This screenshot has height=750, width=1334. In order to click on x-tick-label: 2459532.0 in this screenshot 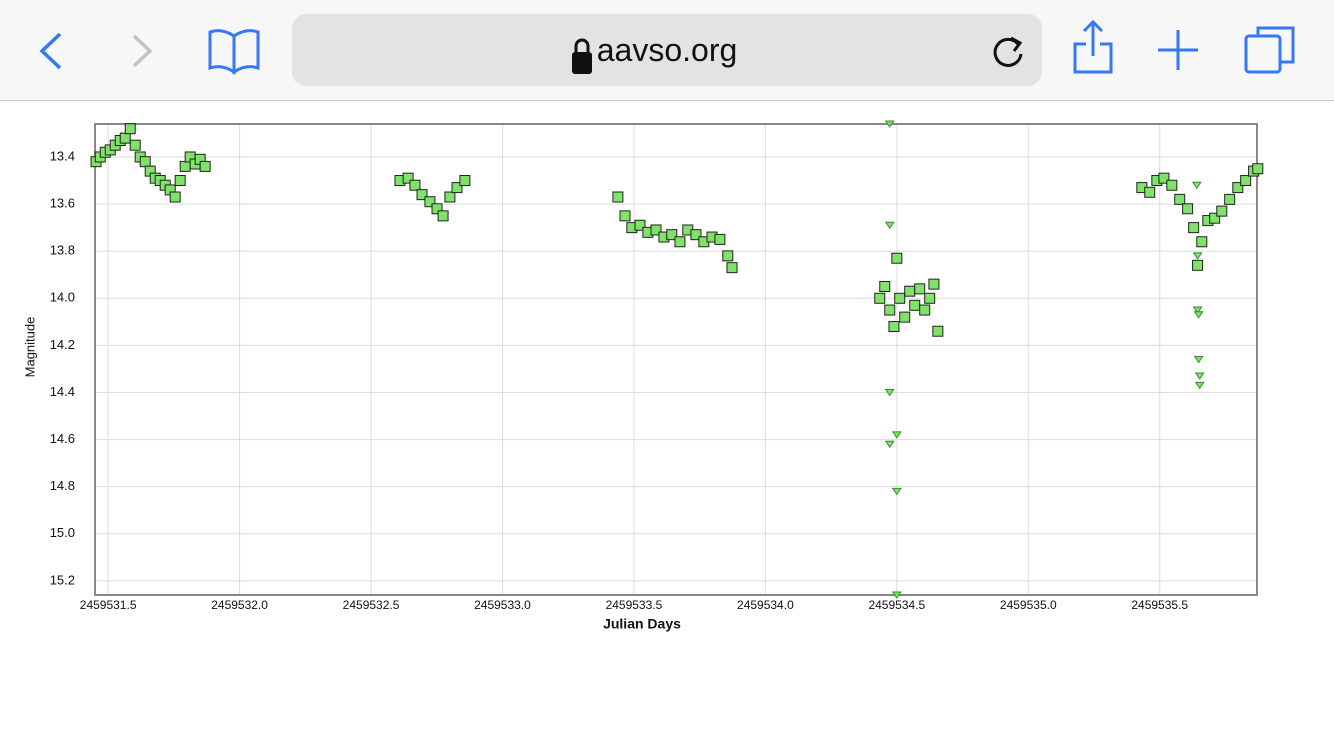, I will do `click(239, 605)`.